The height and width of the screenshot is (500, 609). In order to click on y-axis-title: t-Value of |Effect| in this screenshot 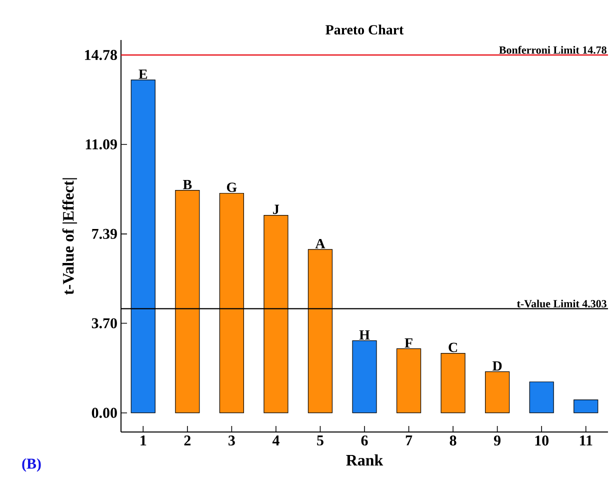, I will do `click(70, 236)`.